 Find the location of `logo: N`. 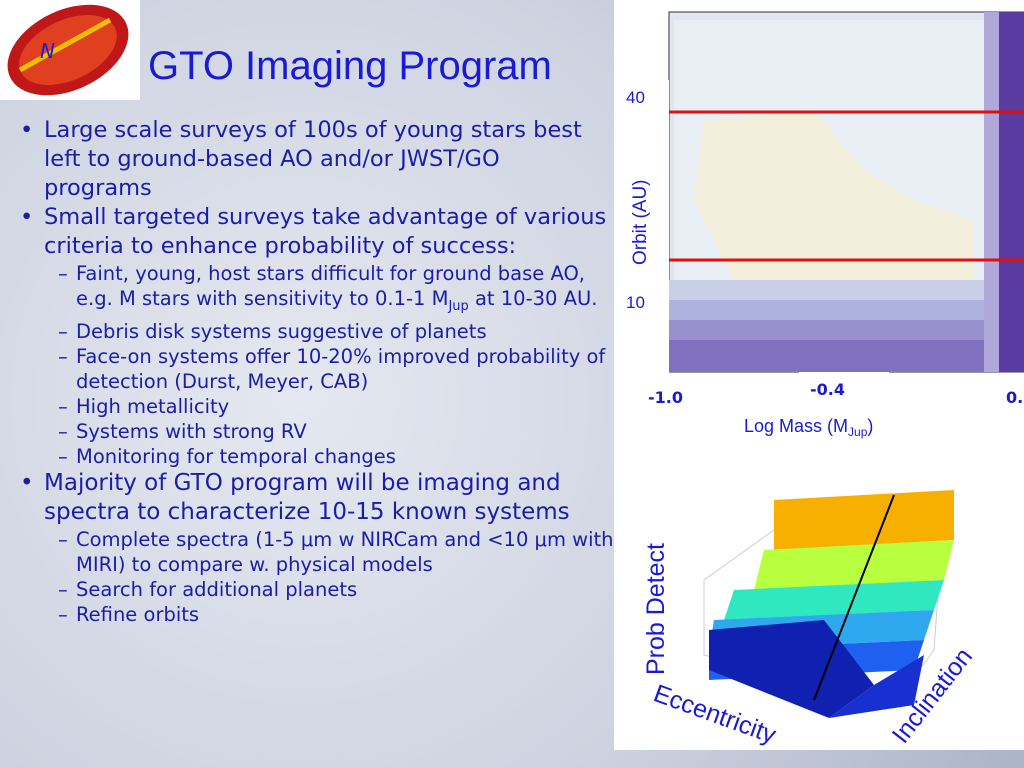

logo: N is located at coordinates (70, 50).